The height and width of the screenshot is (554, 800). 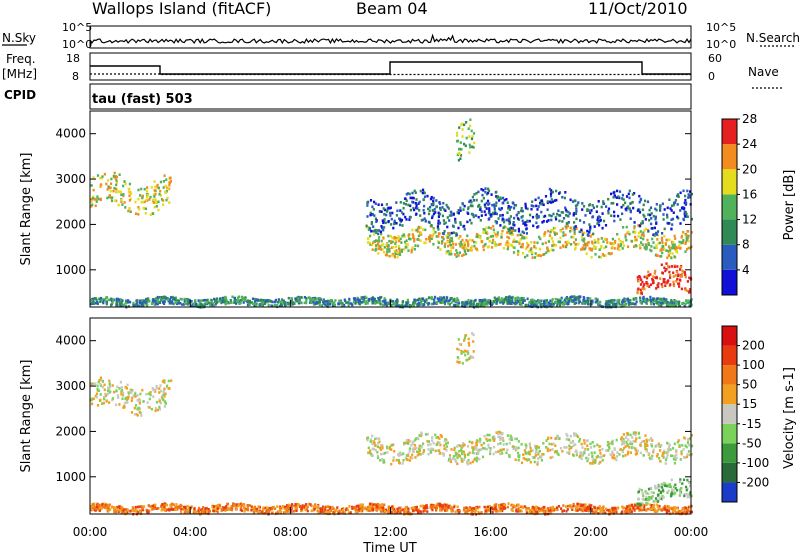 What do you see at coordinates (711, 76) in the screenshot?
I see `nave-tick-bottom: 0` at bounding box center [711, 76].